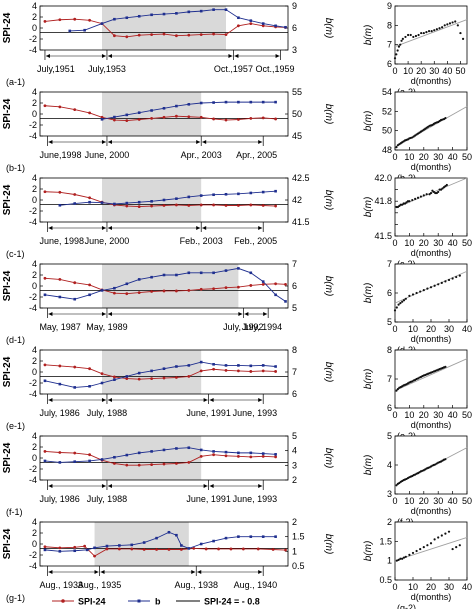 This screenshot has width=474, height=614. I want to click on panel-label: (g-1), so click(15, 598).